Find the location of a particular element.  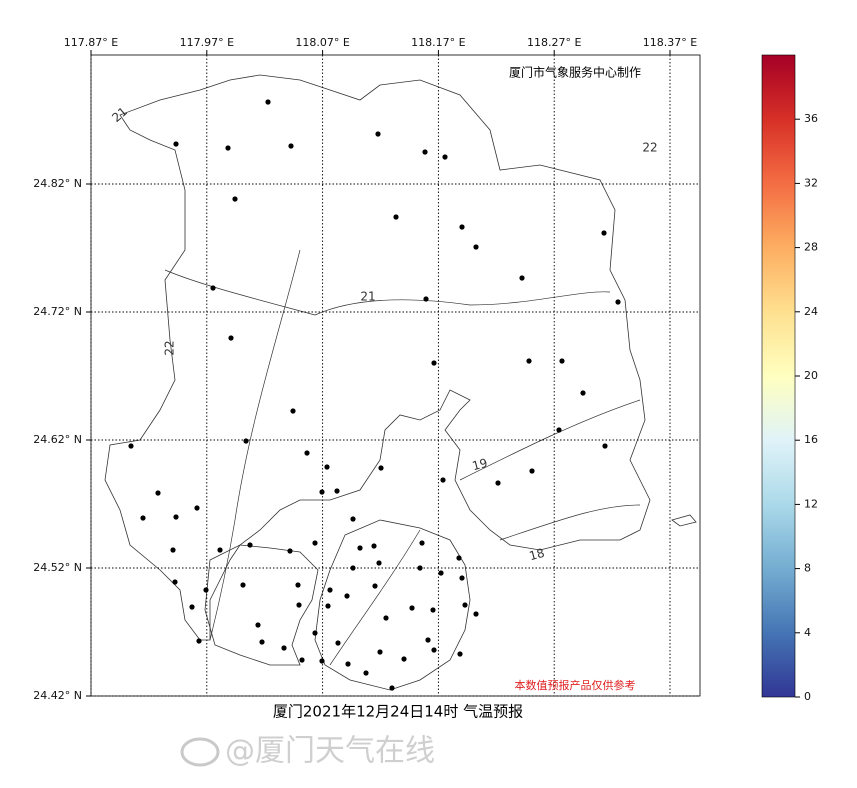

xiamen-island is located at coordinates (392, 605).